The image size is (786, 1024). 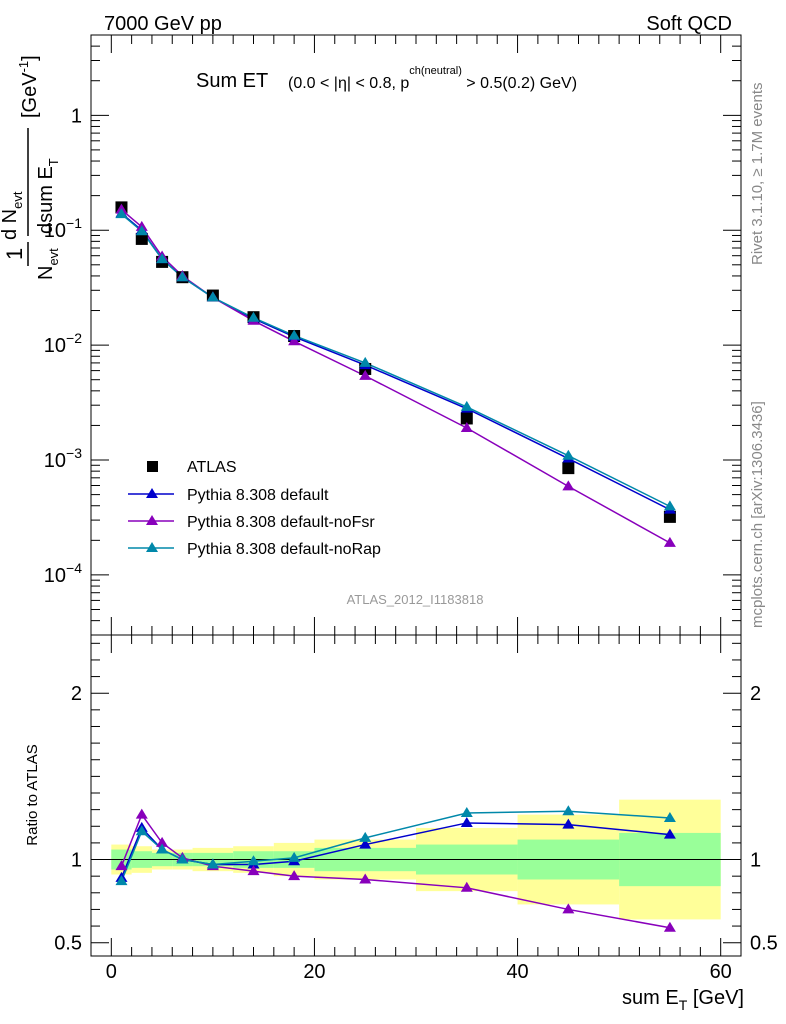 What do you see at coordinates (32, 794) in the screenshot?
I see `ratio-y-axis-label: Ratio to ATLAS` at bounding box center [32, 794].